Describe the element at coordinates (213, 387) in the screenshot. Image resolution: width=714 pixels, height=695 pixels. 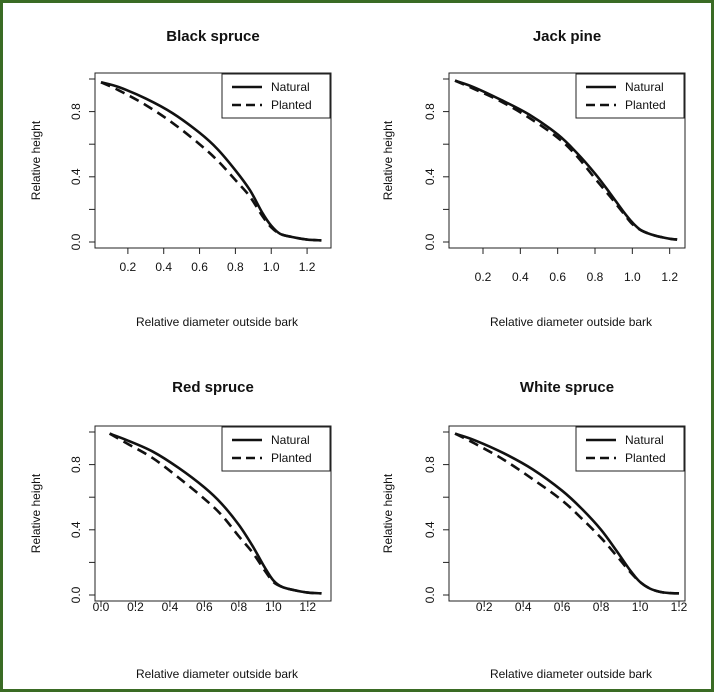
I see `chart-title: Red spruce` at that location.